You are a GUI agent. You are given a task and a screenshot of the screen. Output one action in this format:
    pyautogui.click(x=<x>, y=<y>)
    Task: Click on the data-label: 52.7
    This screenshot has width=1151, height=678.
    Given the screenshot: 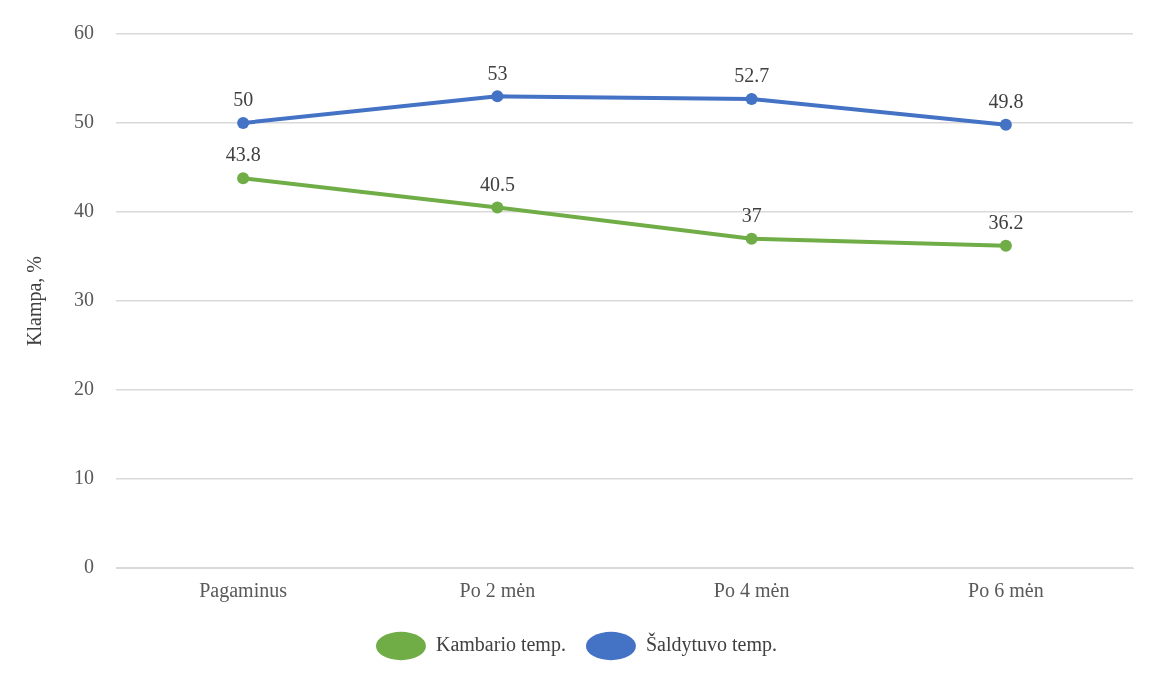 What is the action you would take?
    pyautogui.click(x=752, y=75)
    